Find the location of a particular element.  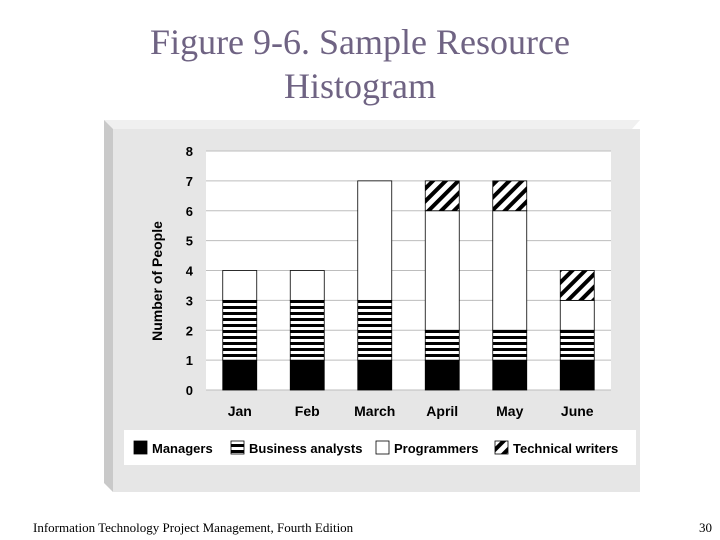

y-tick-label: 1 is located at coordinates (189, 360).